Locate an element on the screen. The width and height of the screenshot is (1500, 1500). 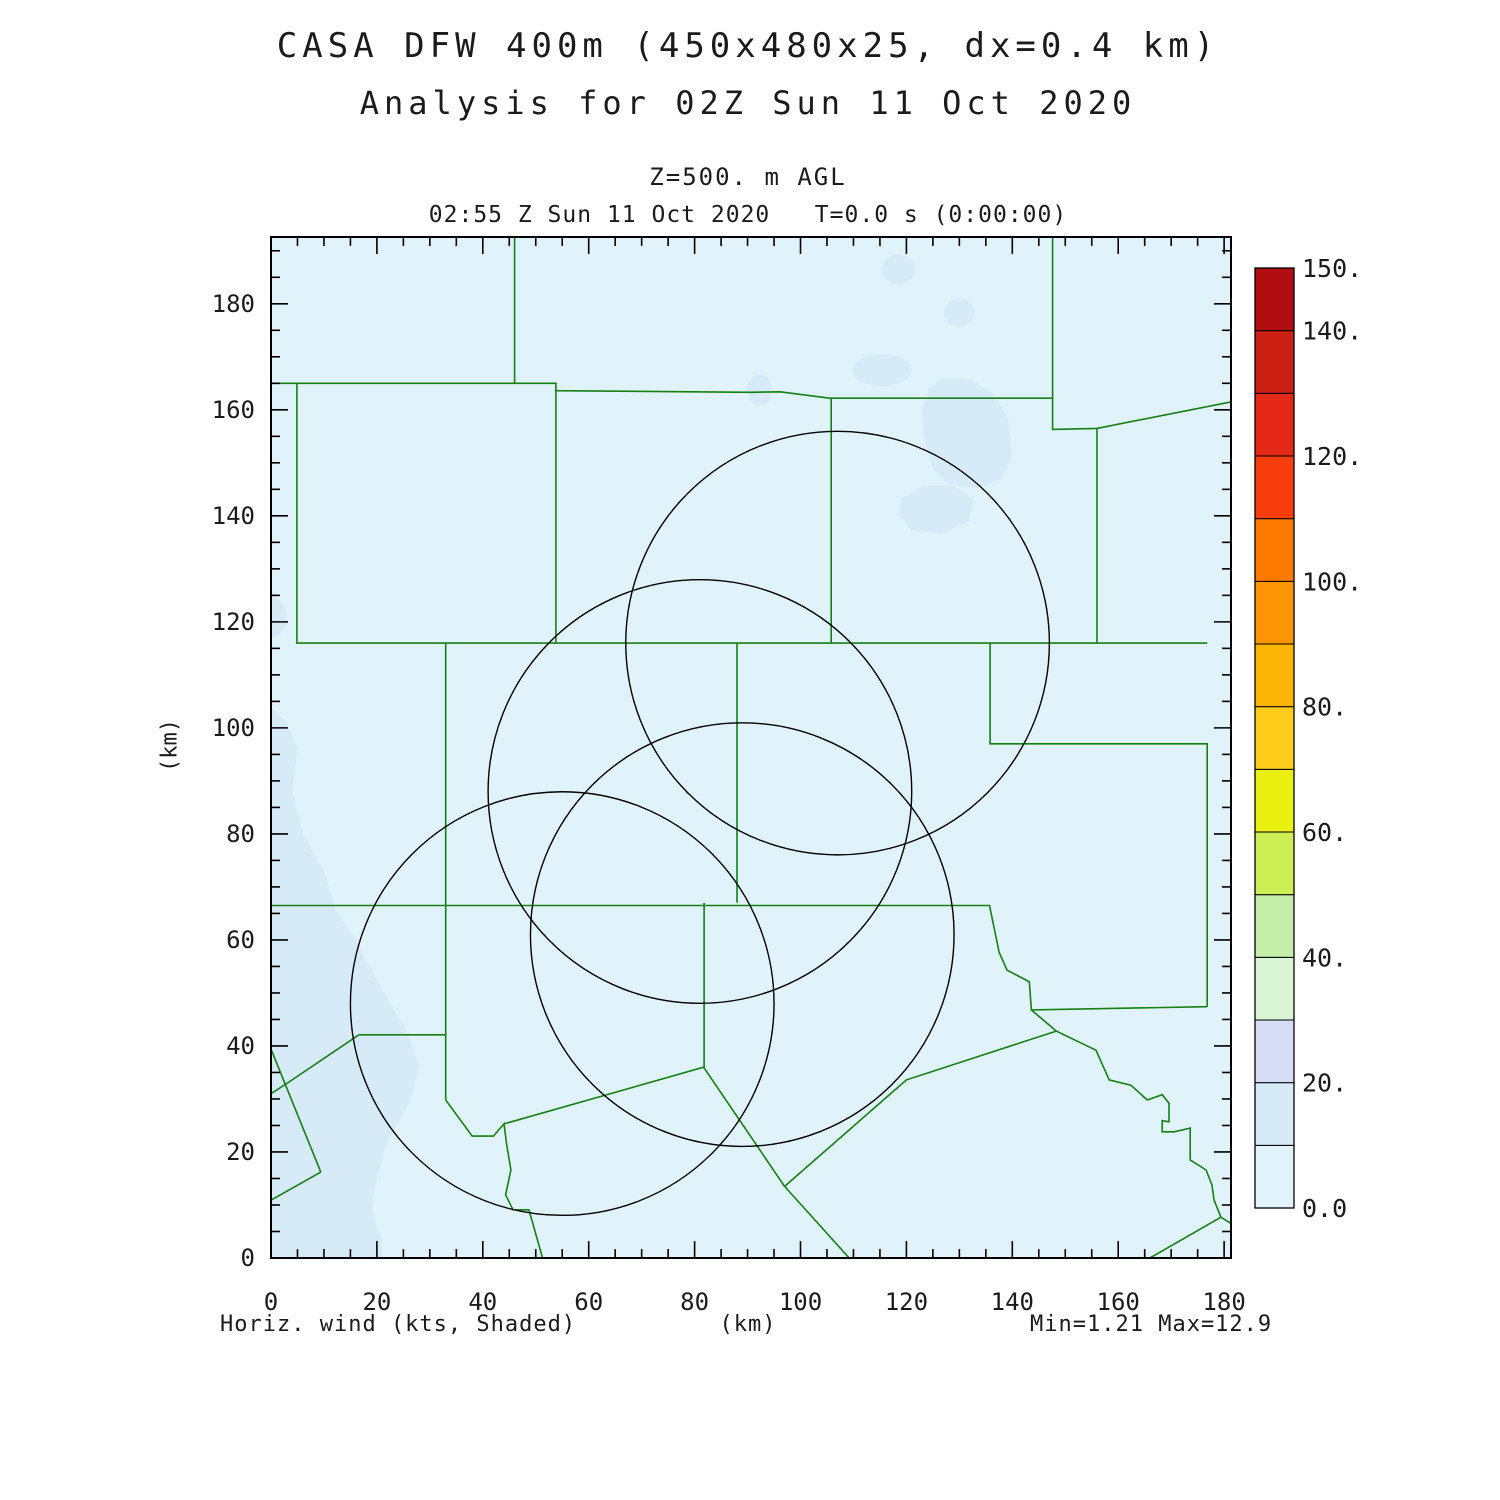
level-label: Z=500. m AGL is located at coordinates (748, 177).